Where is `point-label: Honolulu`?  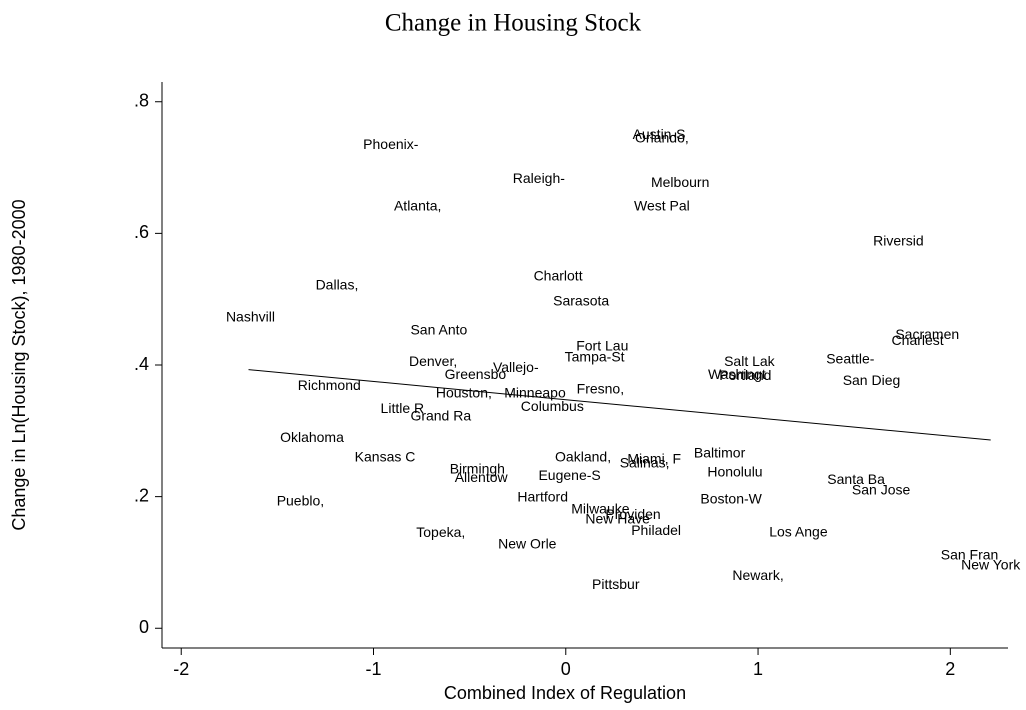
point-label: Honolulu is located at coordinates (734, 472).